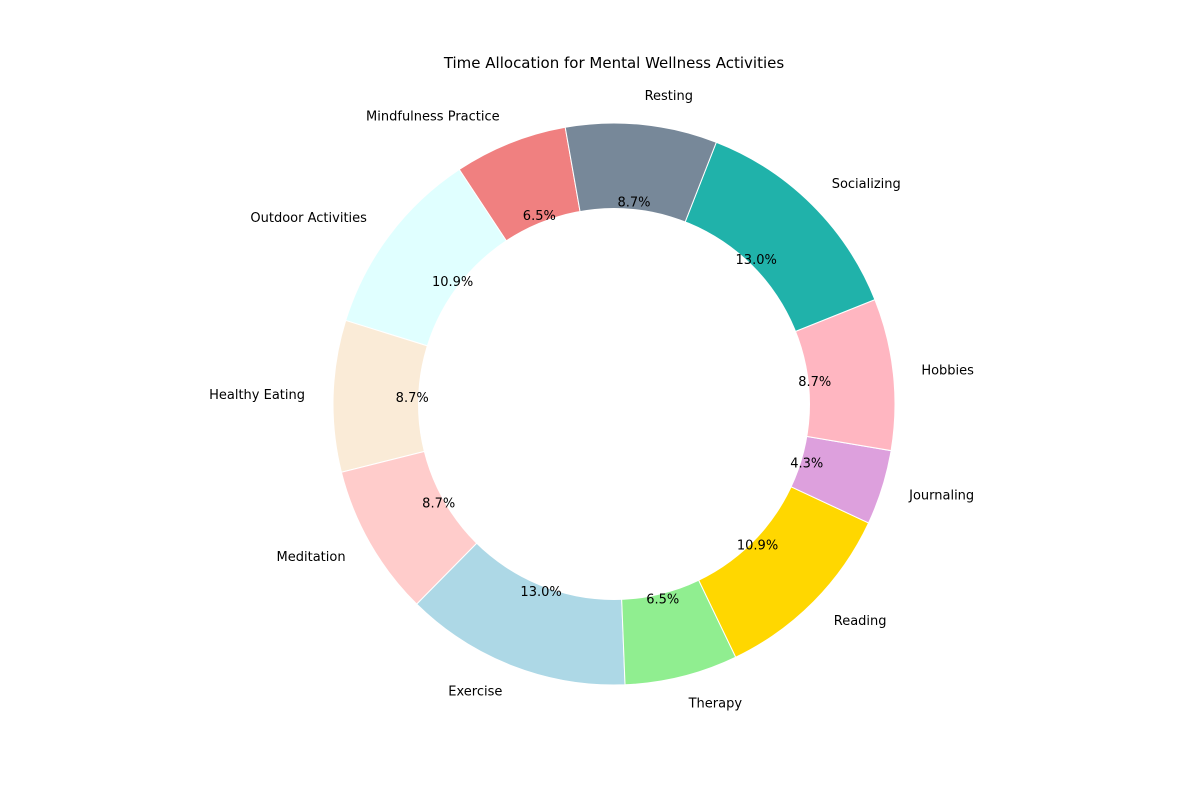 The width and height of the screenshot is (1200, 800). What do you see at coordinates (475, 692) in the screenshot?
I see `slice-label: Exercise` at bounding box center [475, 692].